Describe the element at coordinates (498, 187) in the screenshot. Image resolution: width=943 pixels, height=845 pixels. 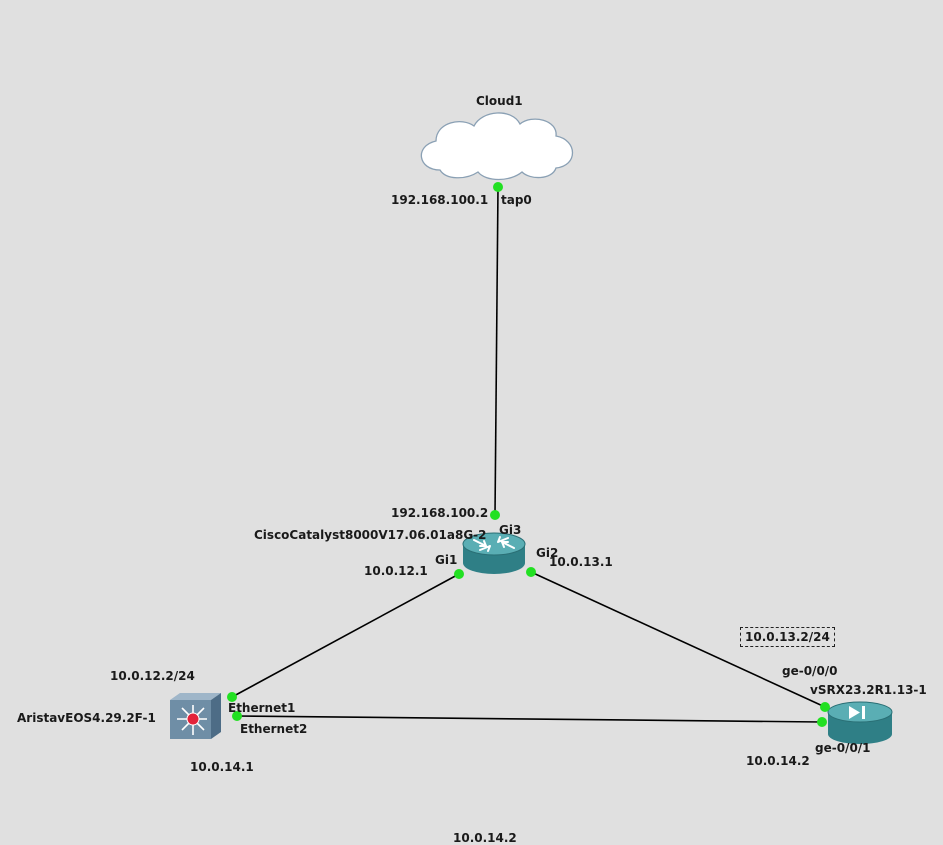
I see `port-dot-tap0` at that location.